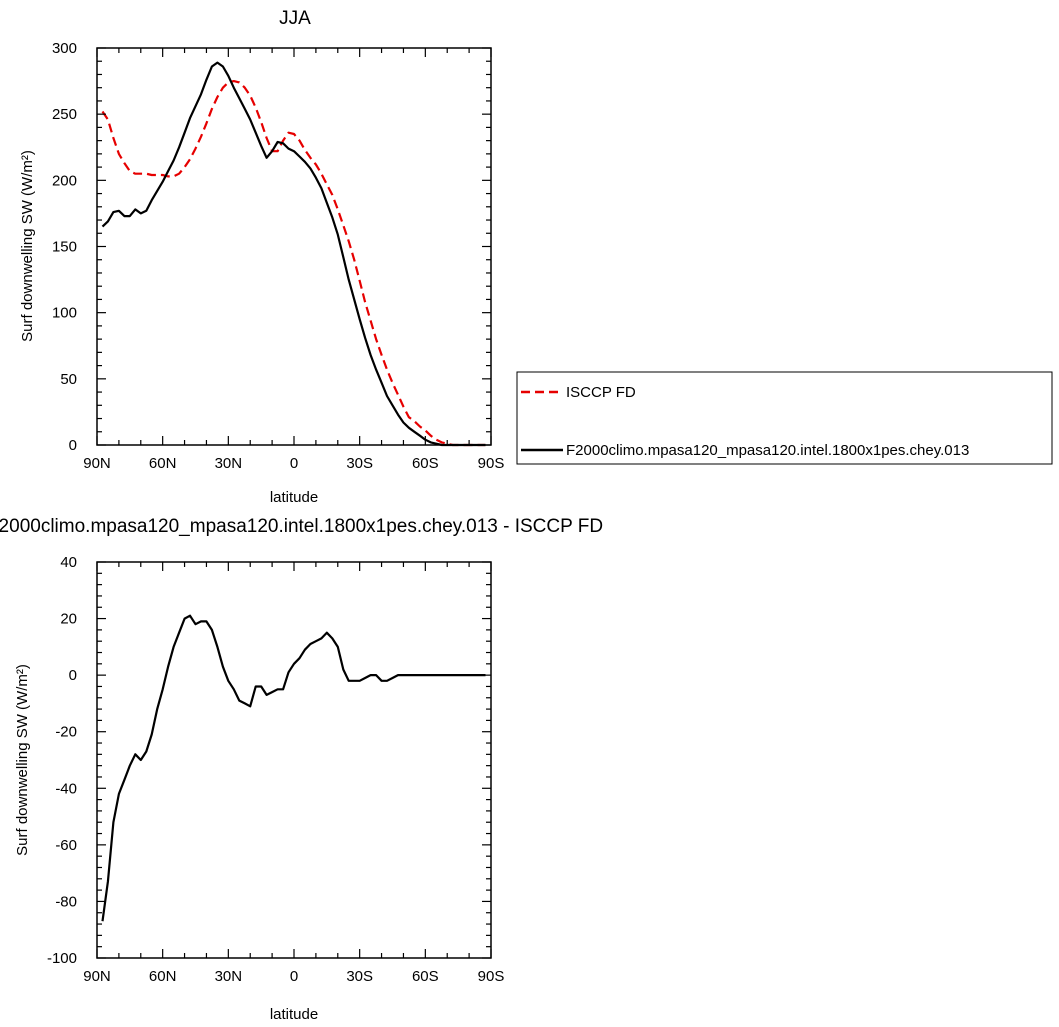 Image resolution: width=1059 pixels, height=1027 pixels. I want to click on top-panel-series, so click(293, 254).